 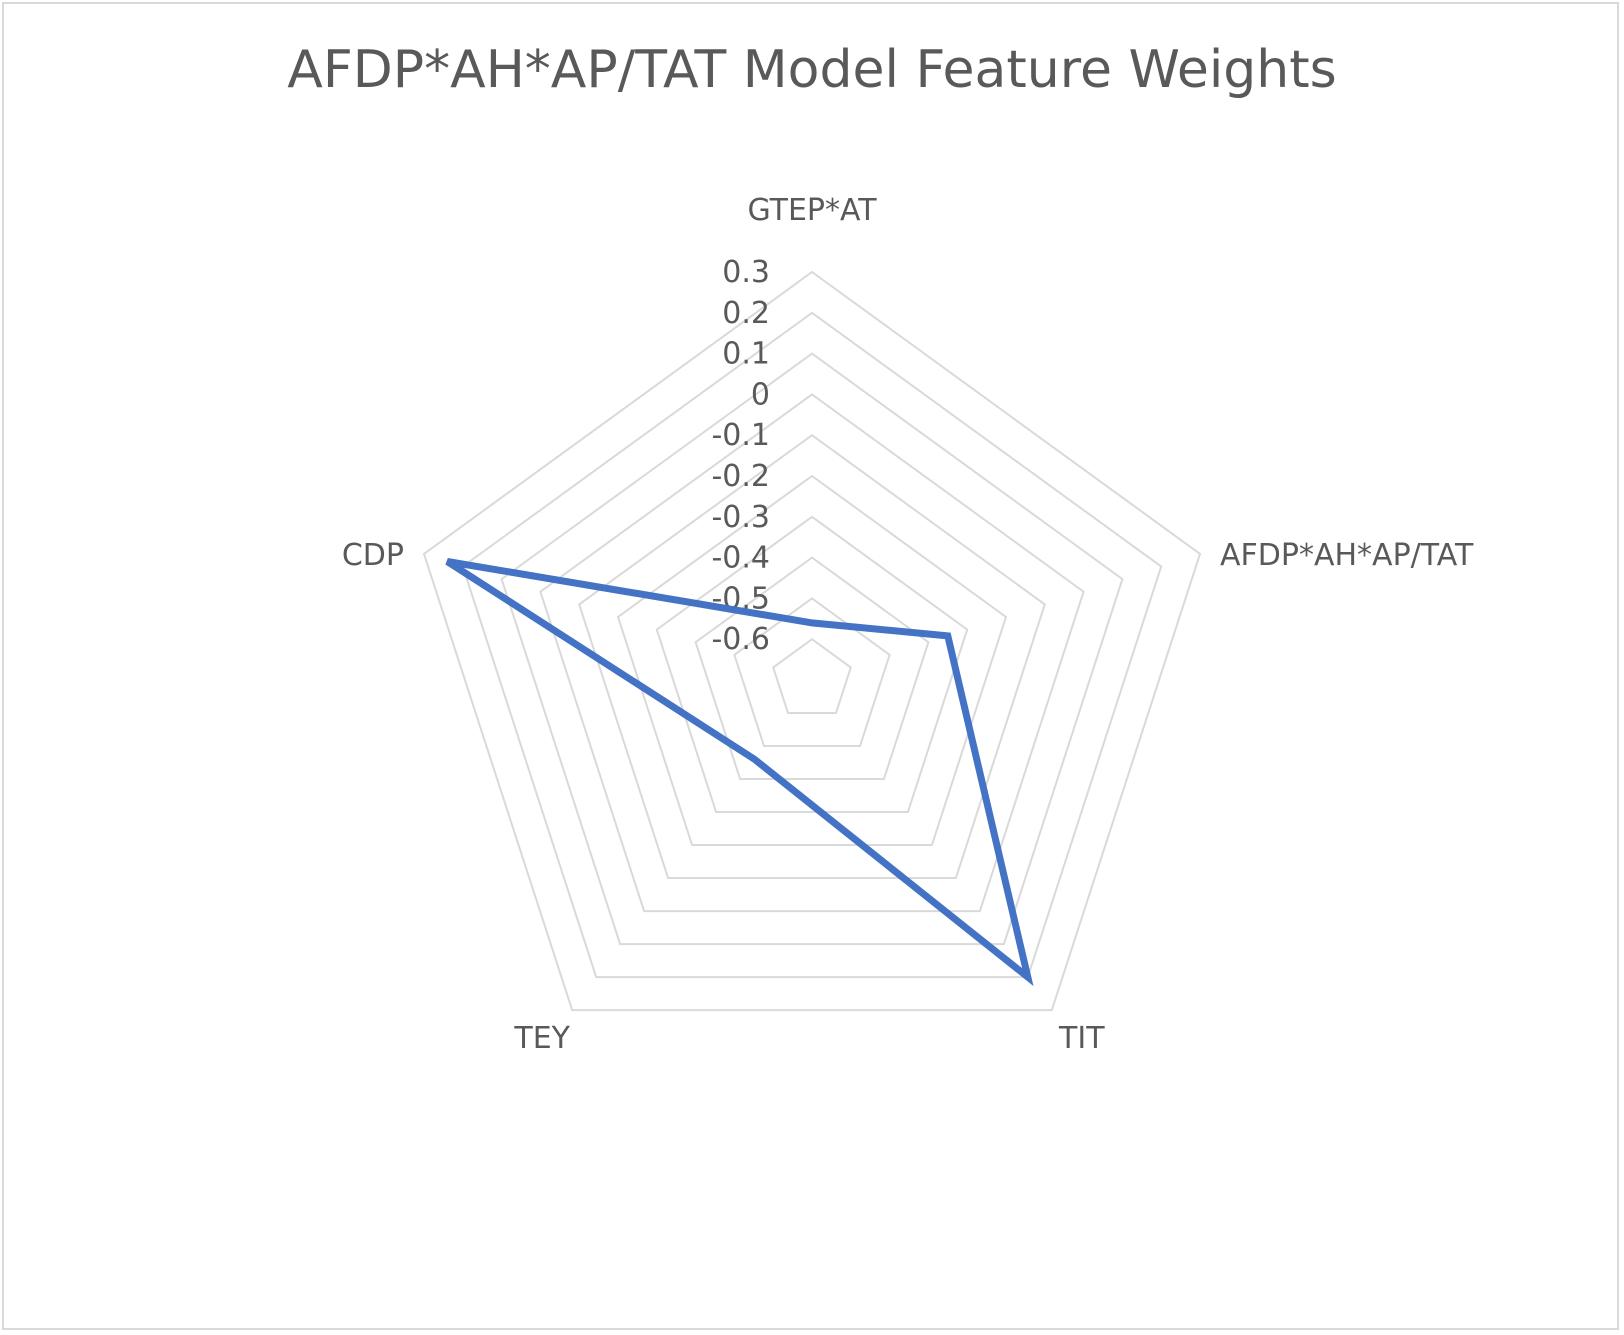 I want to click on tick-label: -0.4, so click(x=740, y=558).